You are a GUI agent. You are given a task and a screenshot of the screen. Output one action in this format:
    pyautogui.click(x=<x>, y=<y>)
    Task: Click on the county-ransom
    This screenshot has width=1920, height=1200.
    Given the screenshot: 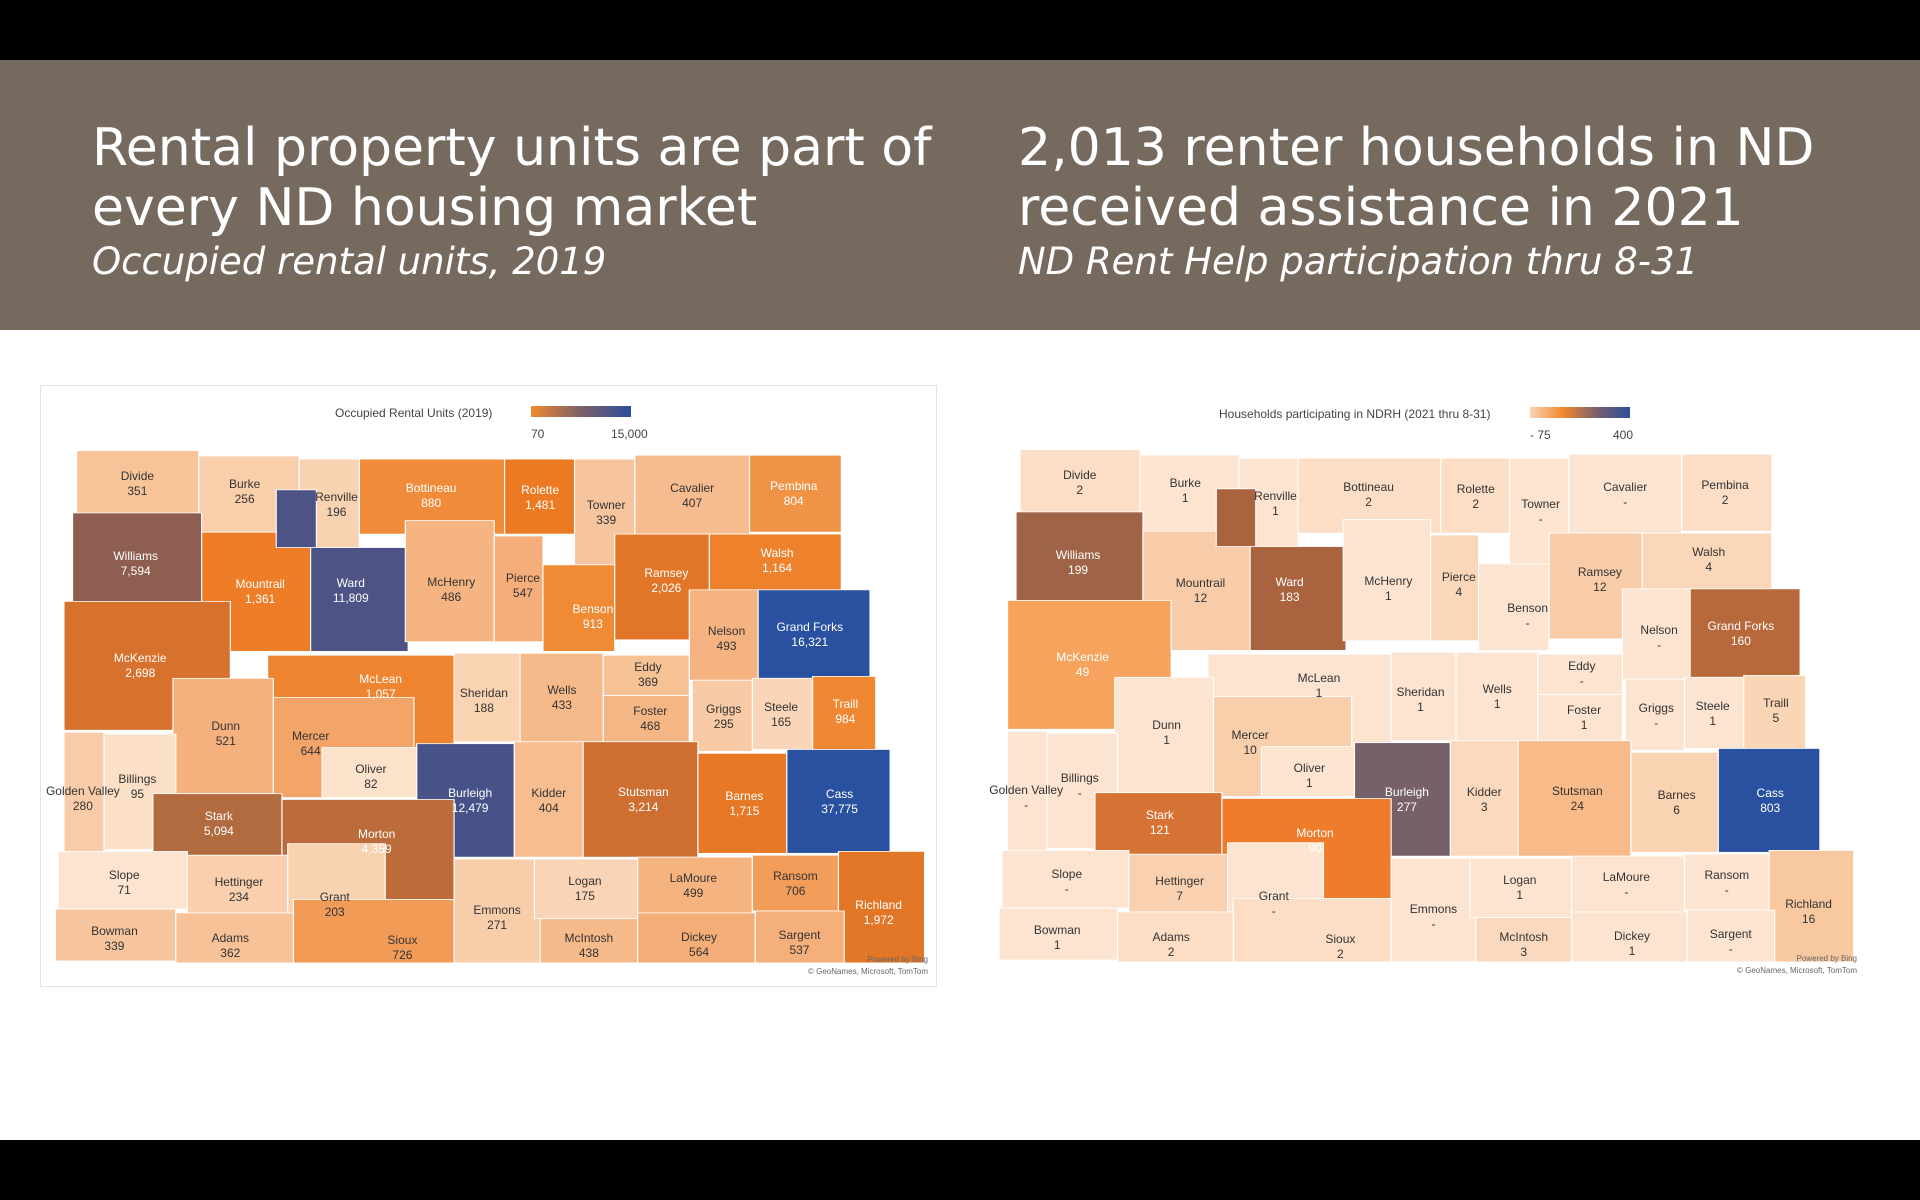 What is the action you would take?
    pyautogui.click(x=795, y=883)
    